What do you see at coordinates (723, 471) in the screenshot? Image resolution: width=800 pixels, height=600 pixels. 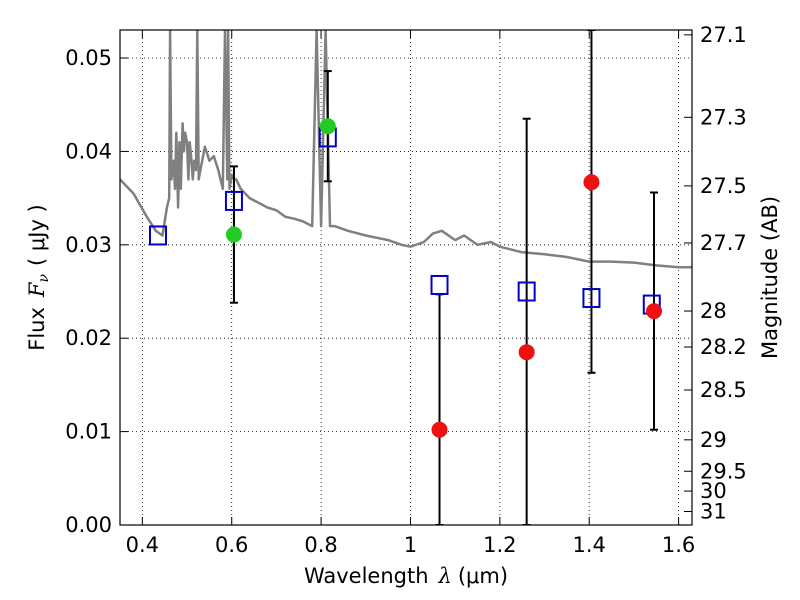 I see `y2-tick-label: 29.5` at bounding box center [723, 471].